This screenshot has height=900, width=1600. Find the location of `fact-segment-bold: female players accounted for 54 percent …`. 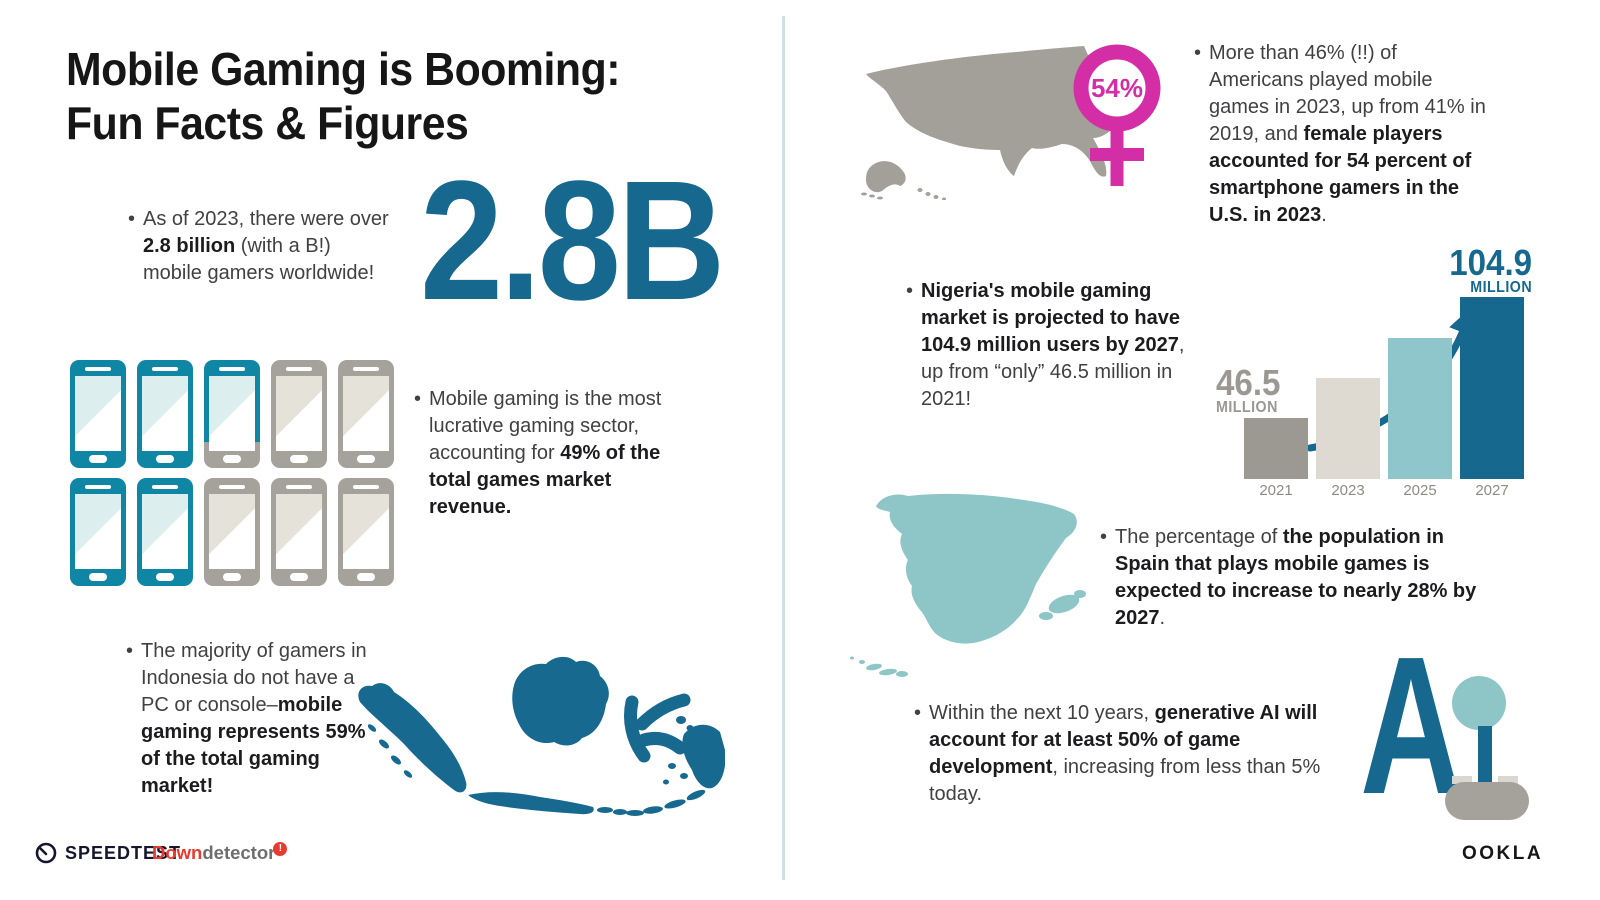

fact-segment-bold: female players accounted for 54 percent … is located at coordinates (1340, 174).